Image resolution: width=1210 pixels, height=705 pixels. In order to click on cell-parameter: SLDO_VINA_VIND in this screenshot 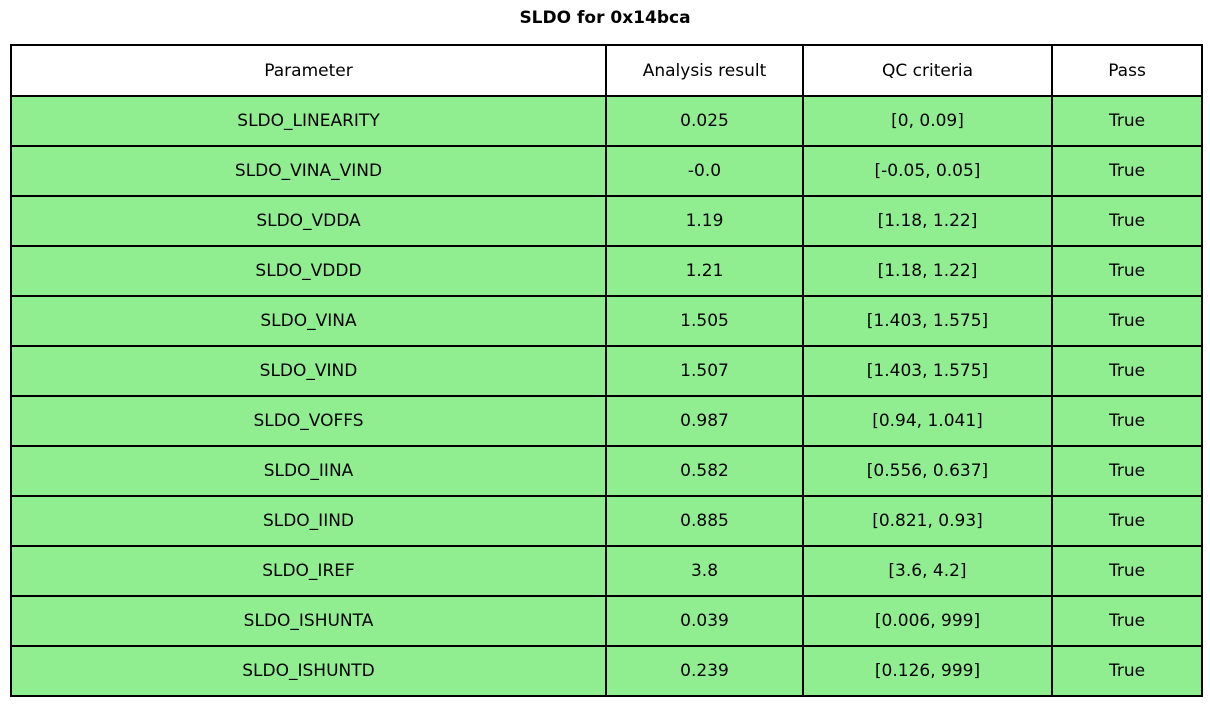, I will do `click(308, 171)`.